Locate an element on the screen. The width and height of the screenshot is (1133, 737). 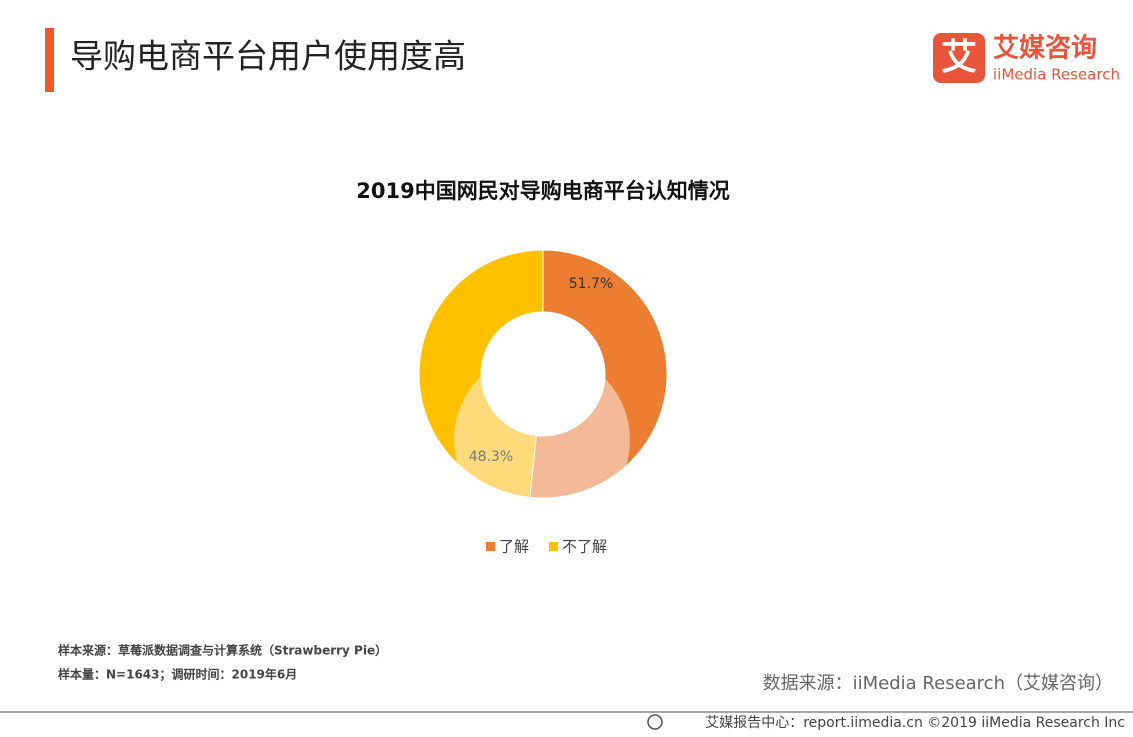
legend-label: 不了解 is located at coordinates (584, 547).